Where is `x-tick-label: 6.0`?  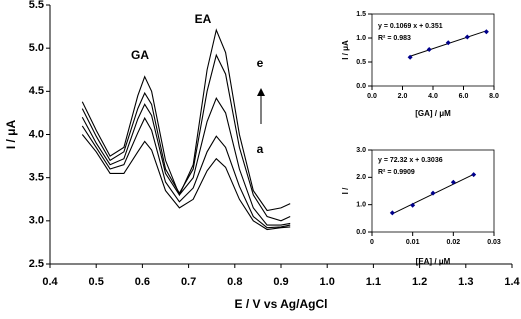
x-tick-label: 6.0 is located at coordinates (464, 96).